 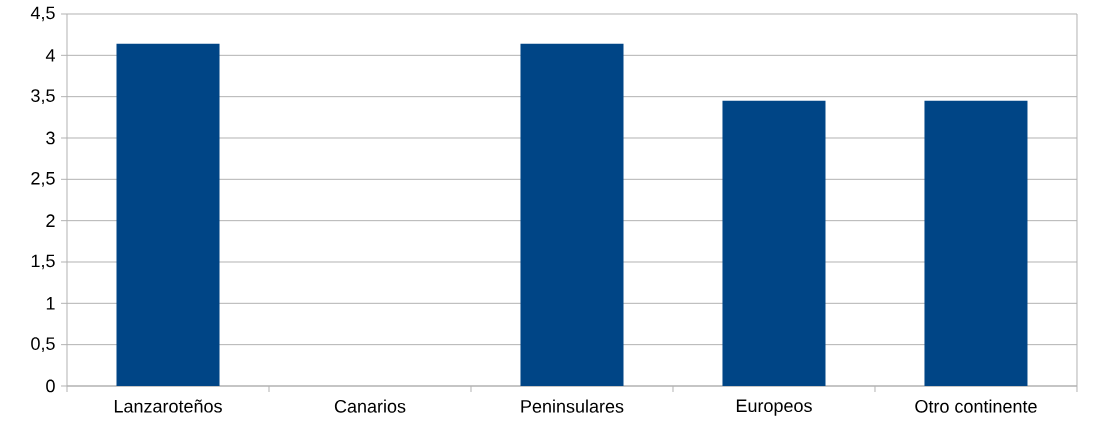 What do you see at coordinates (50, 55) in the screenshot?
I see `y-tick-label: 4` at bounding box center [50, 55].